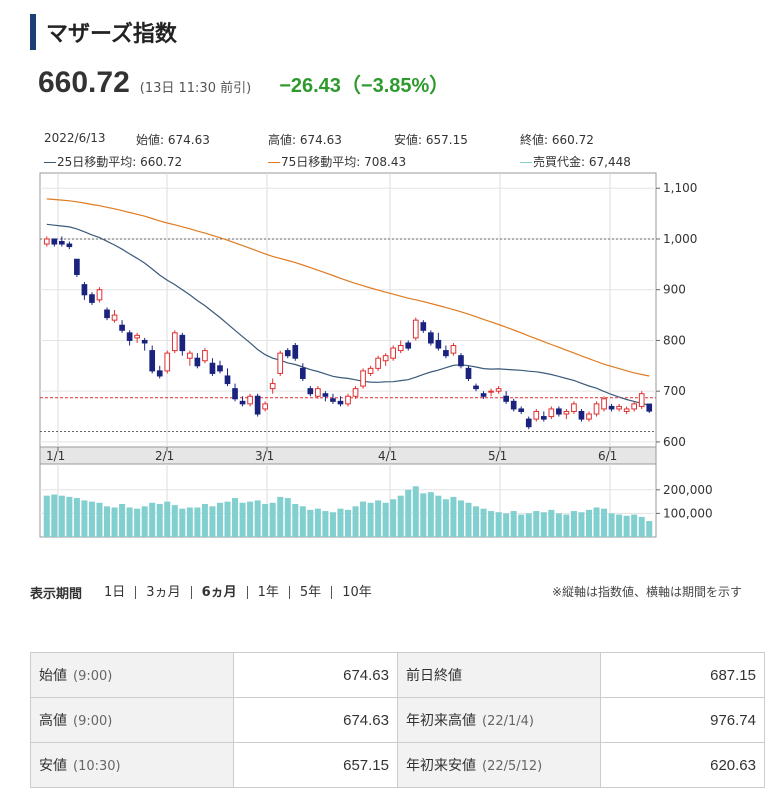 This screenshot has height=807, width=775. Describe the element at coordinates (309, 592) in the screenshot. I see `period-5y: 5年` at that location.